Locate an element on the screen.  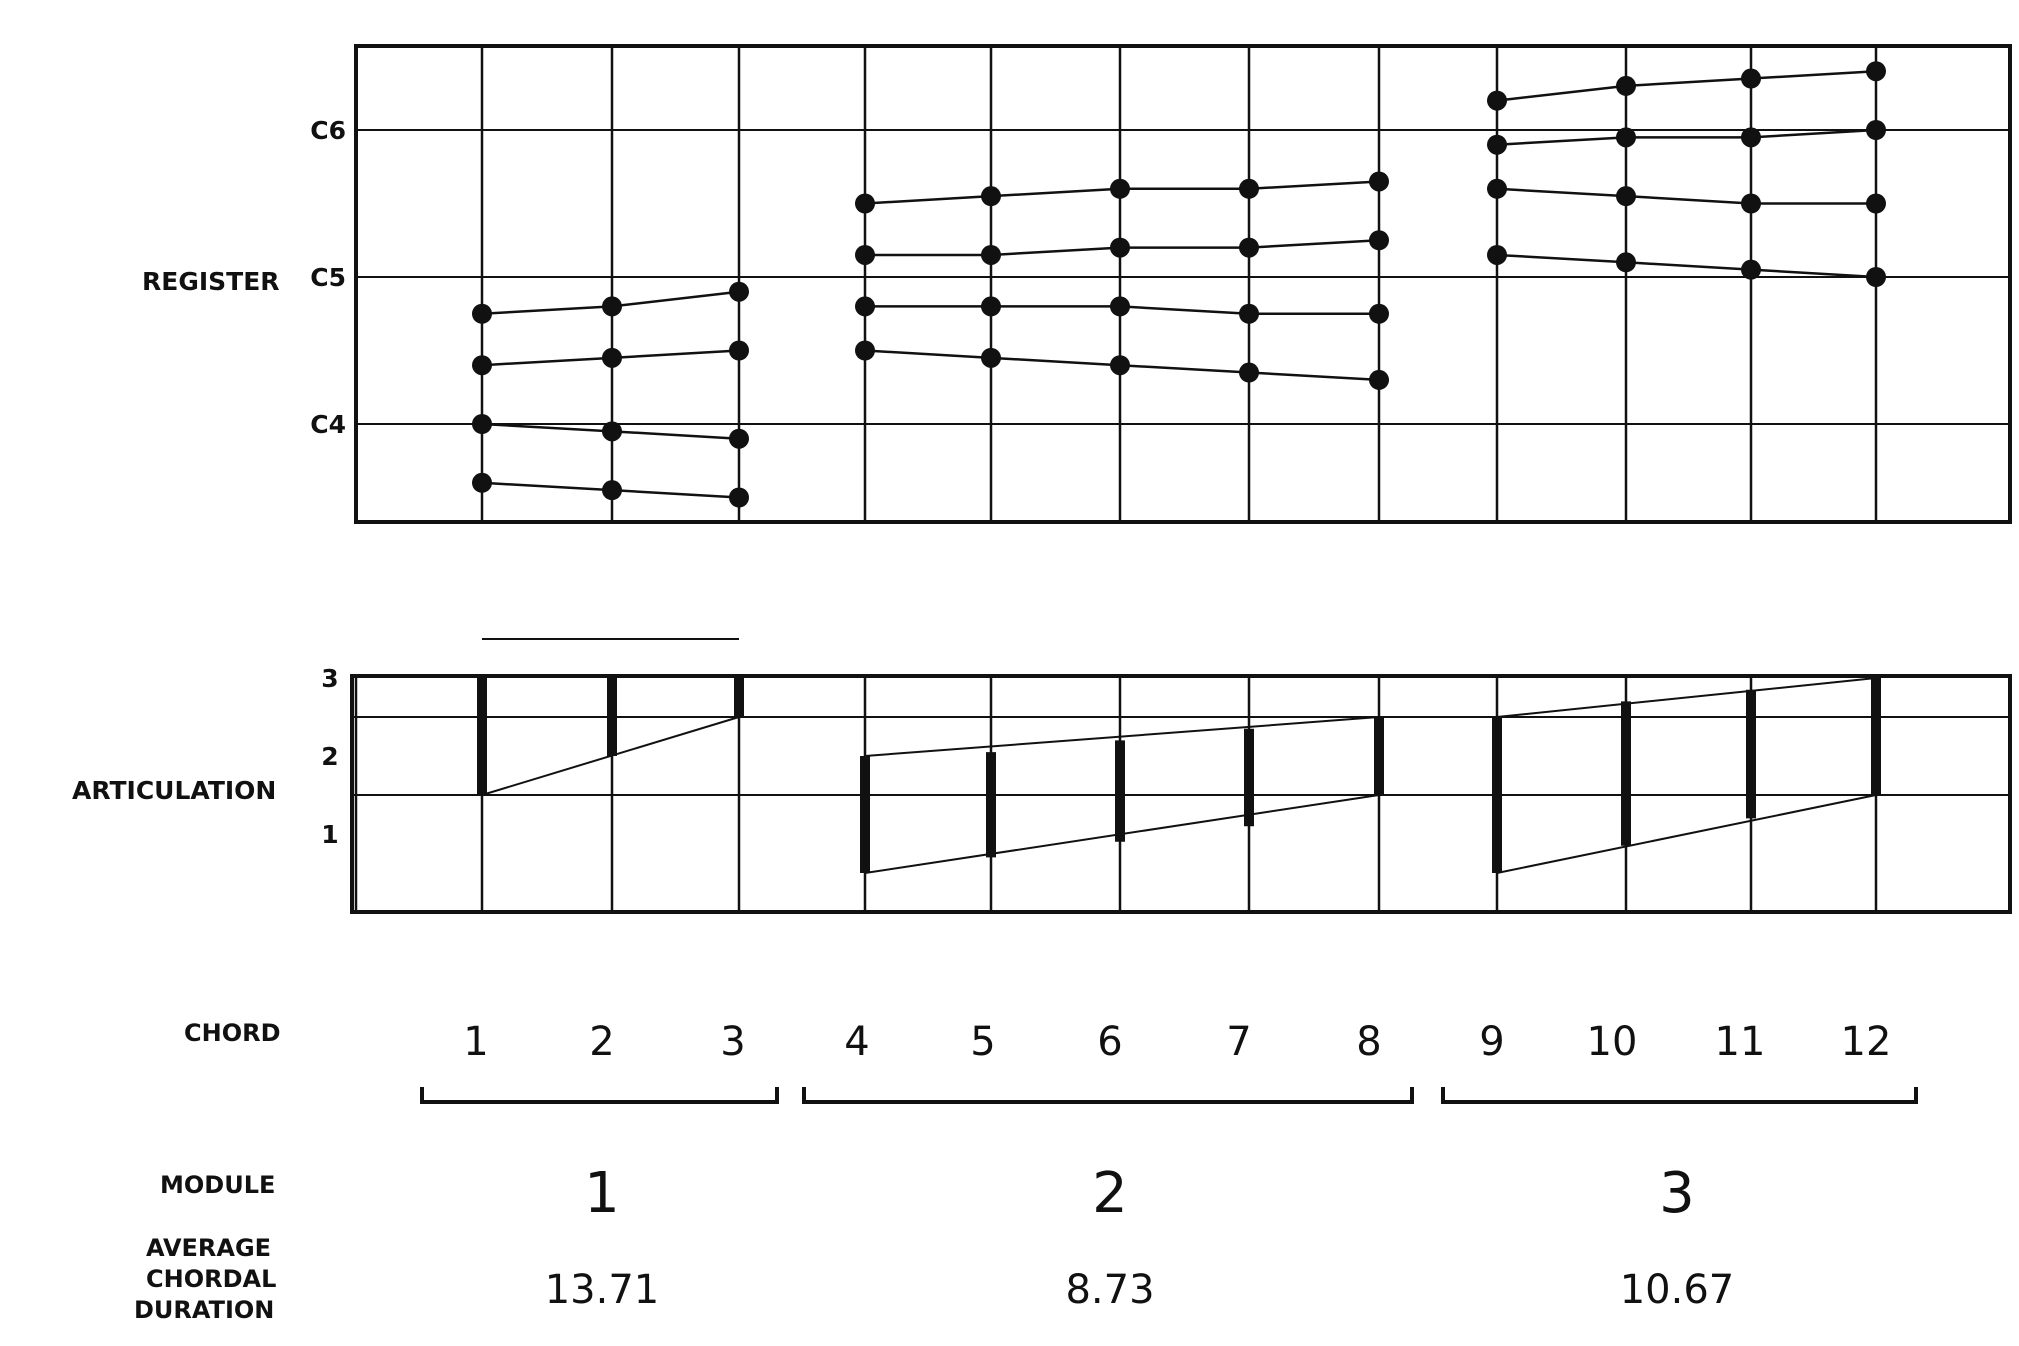
module-bracket is located at coordinates (599, 1095).